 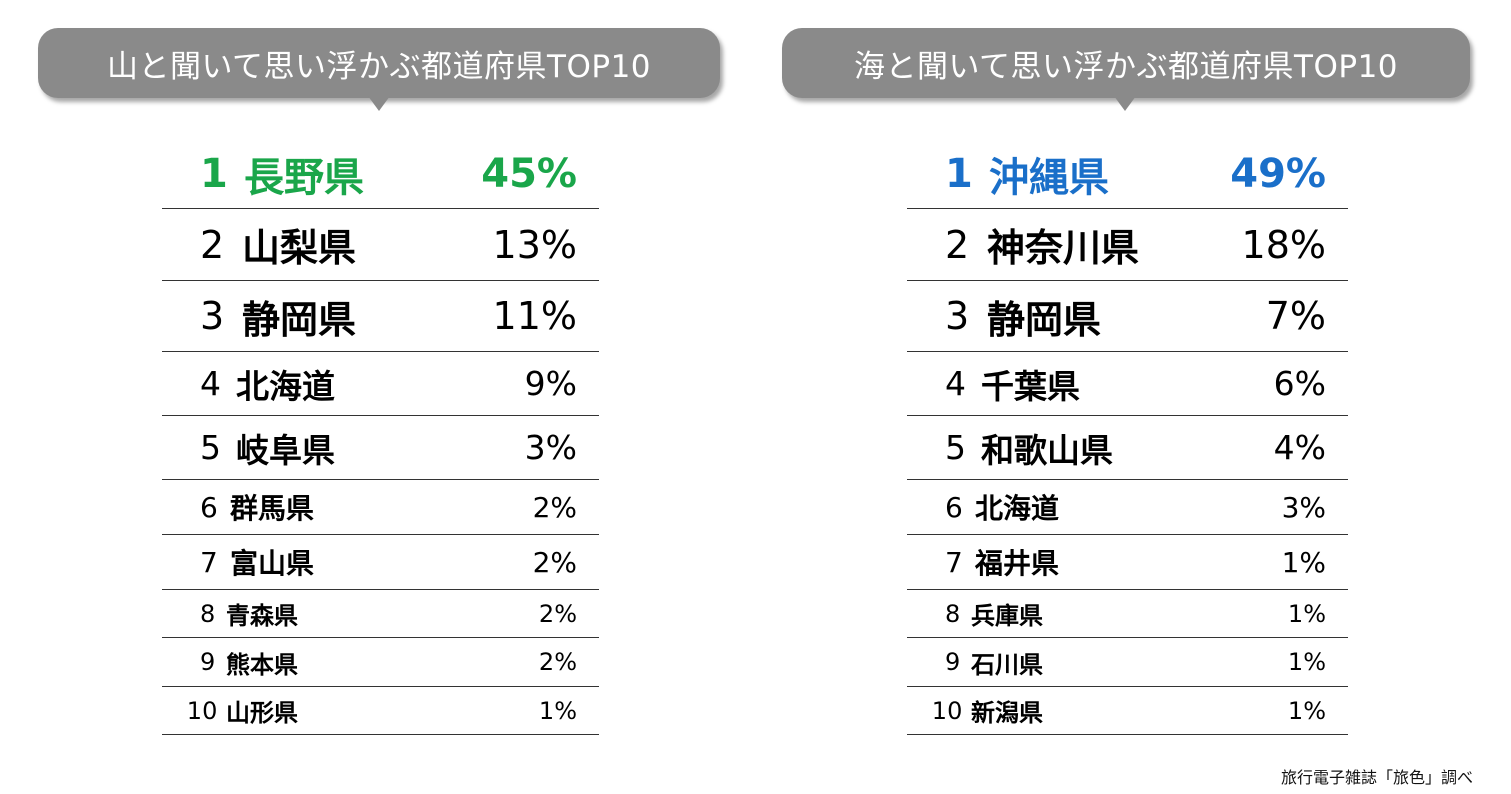 What do you see at coordinates (272, 563) in the screenshot?
I see `prefecture-name: 富山県` at bounding box center [272, 563].